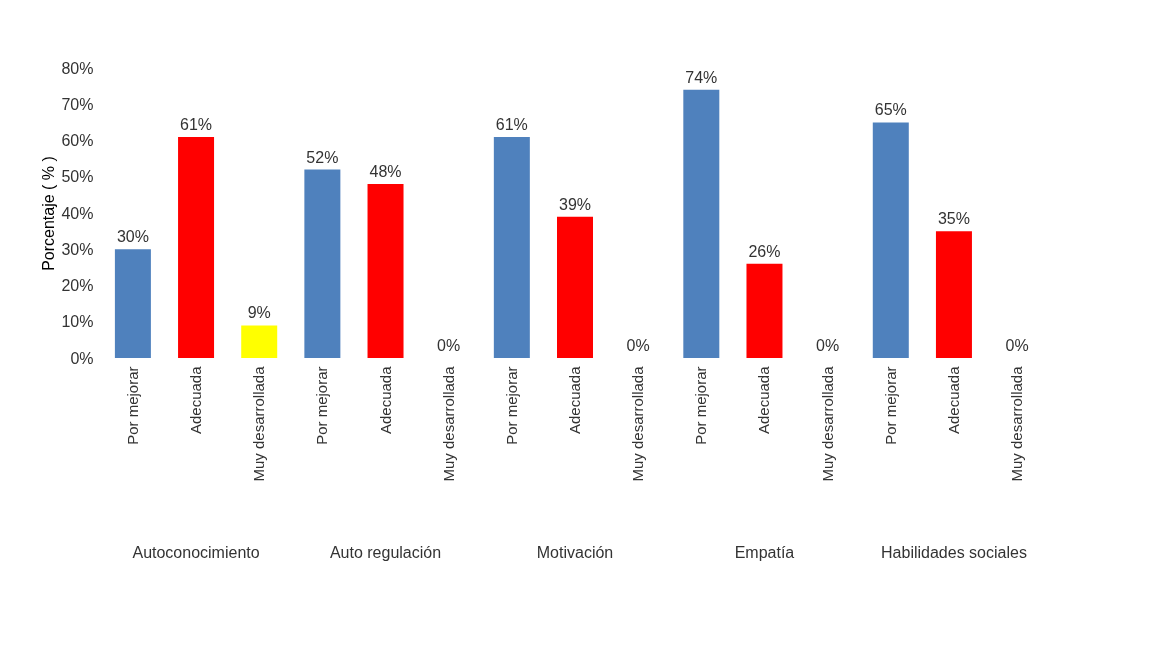  Describe the element at coordinates (764, 552) in the screenshot. I see `text: Empatía` at that location.